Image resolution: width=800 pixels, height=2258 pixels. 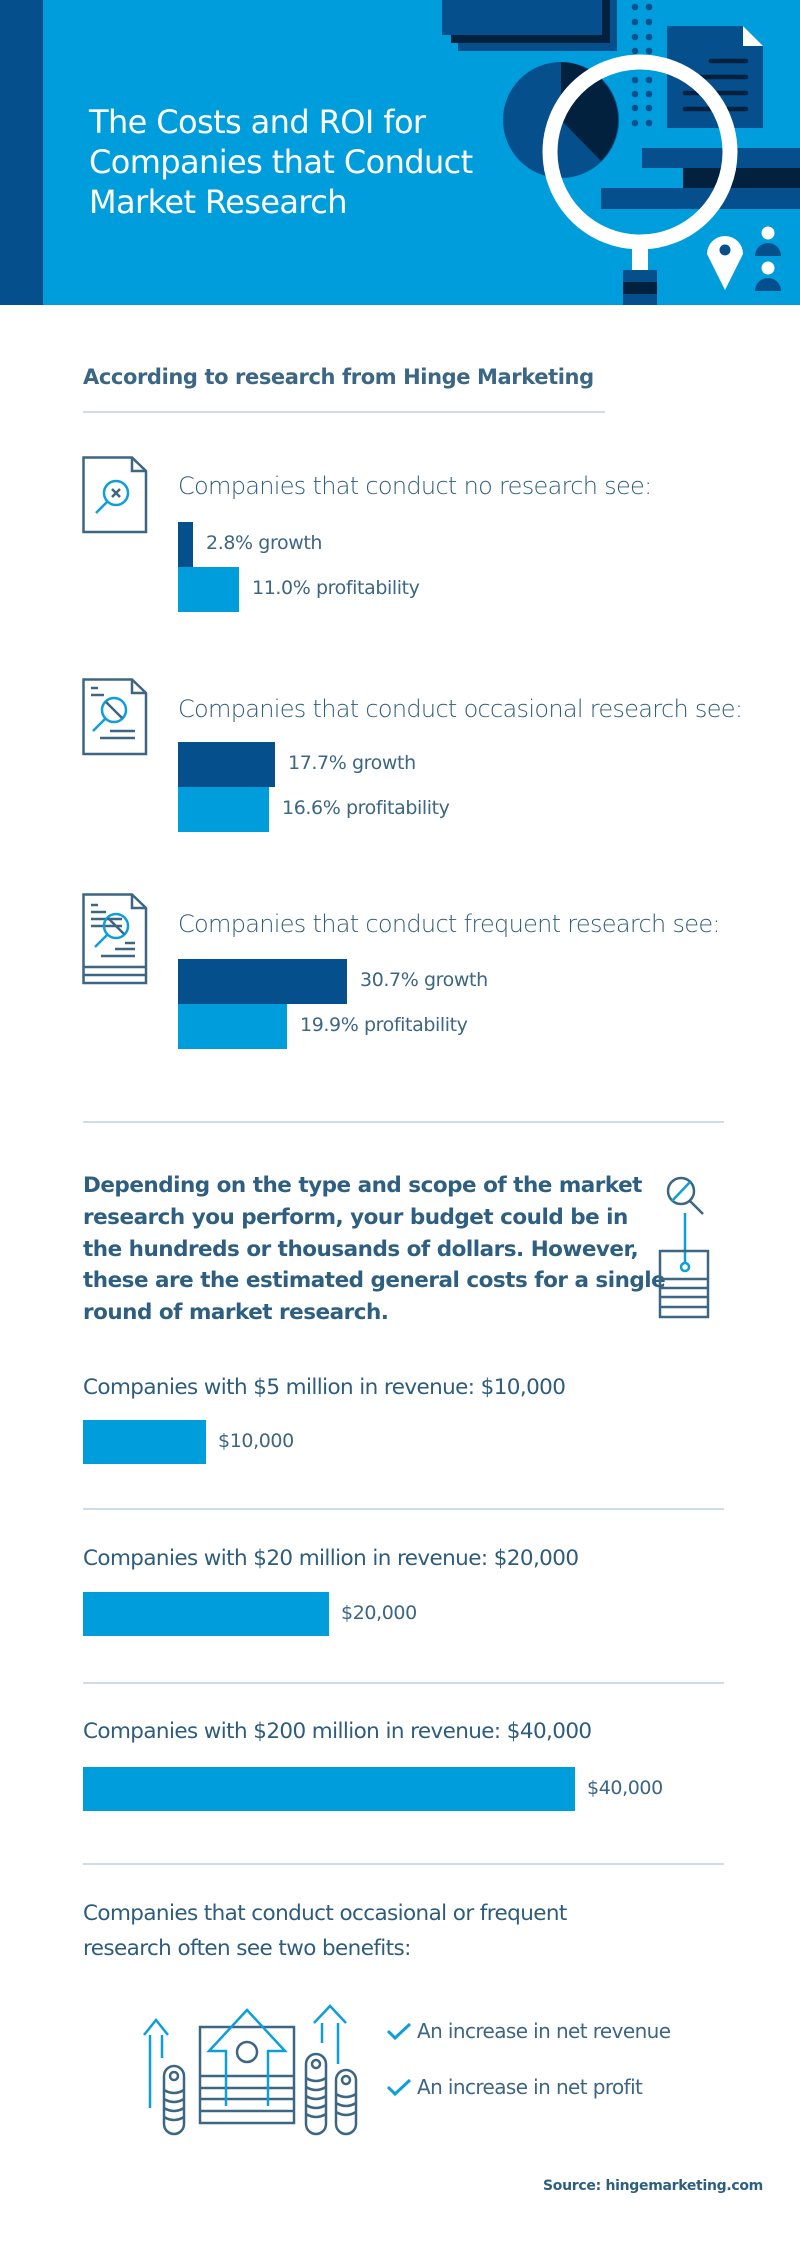 I want to click on header-illustration, so click(x=621, y=152).